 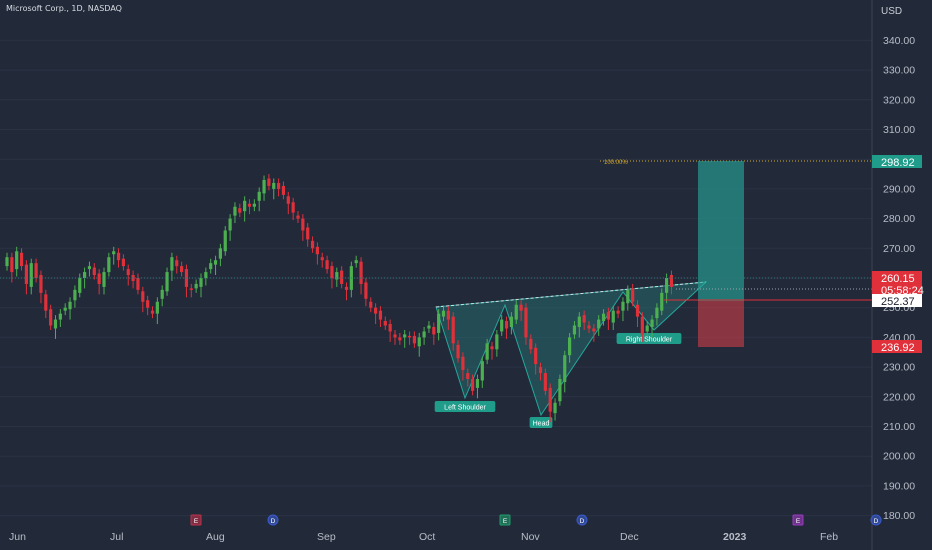 I want to click on head-label: Head, so click(x=541, y=422).